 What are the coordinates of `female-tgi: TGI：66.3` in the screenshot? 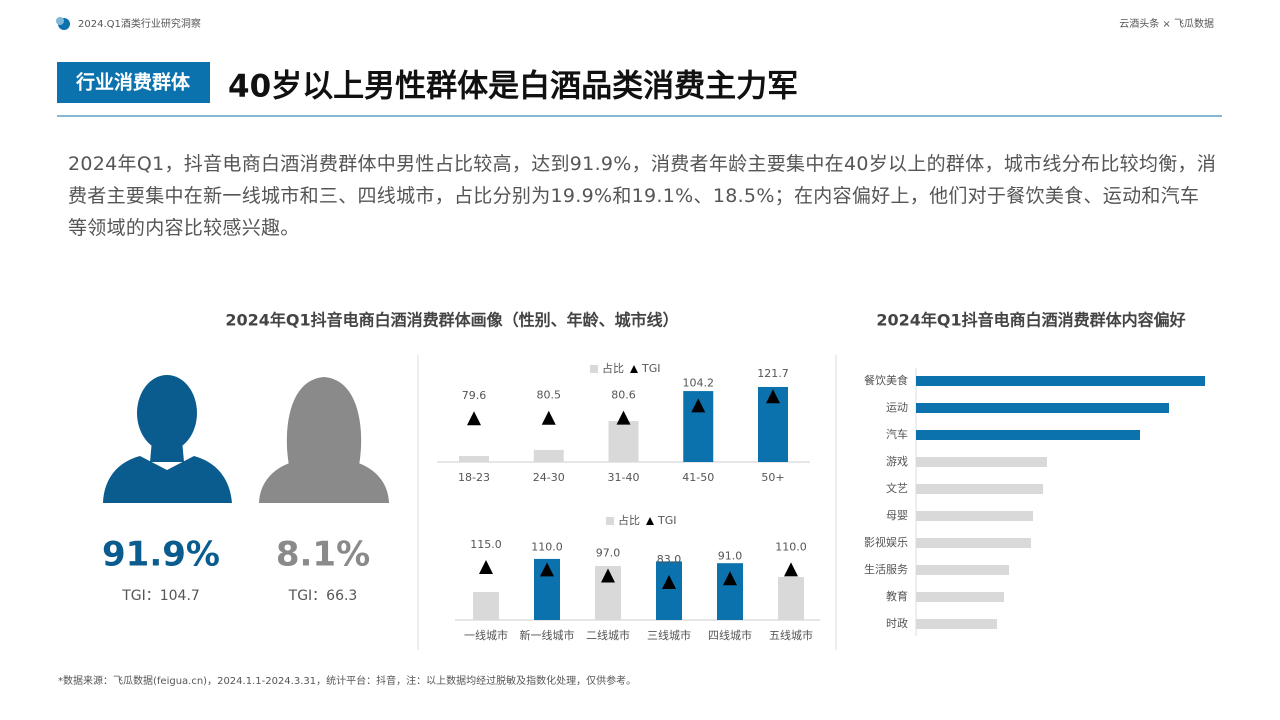 It's located at (323, 596).